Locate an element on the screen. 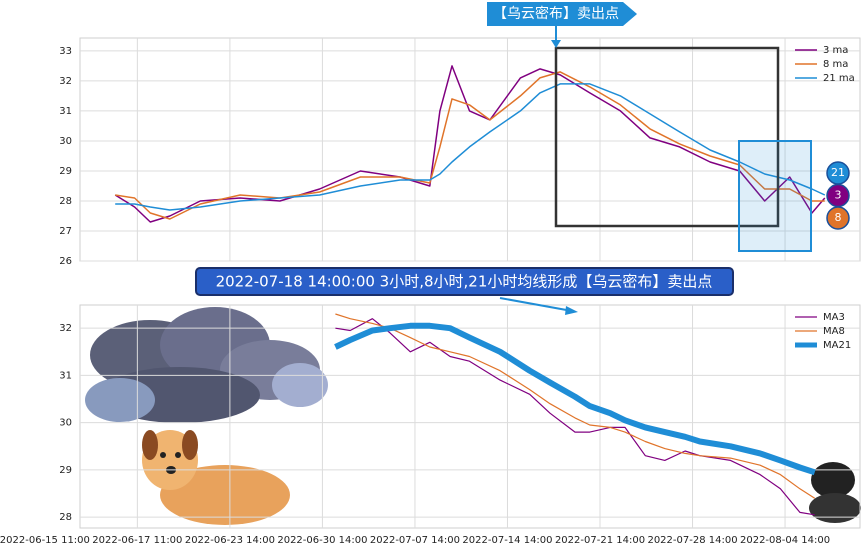  signal-box is located at coordinates (667, 137).